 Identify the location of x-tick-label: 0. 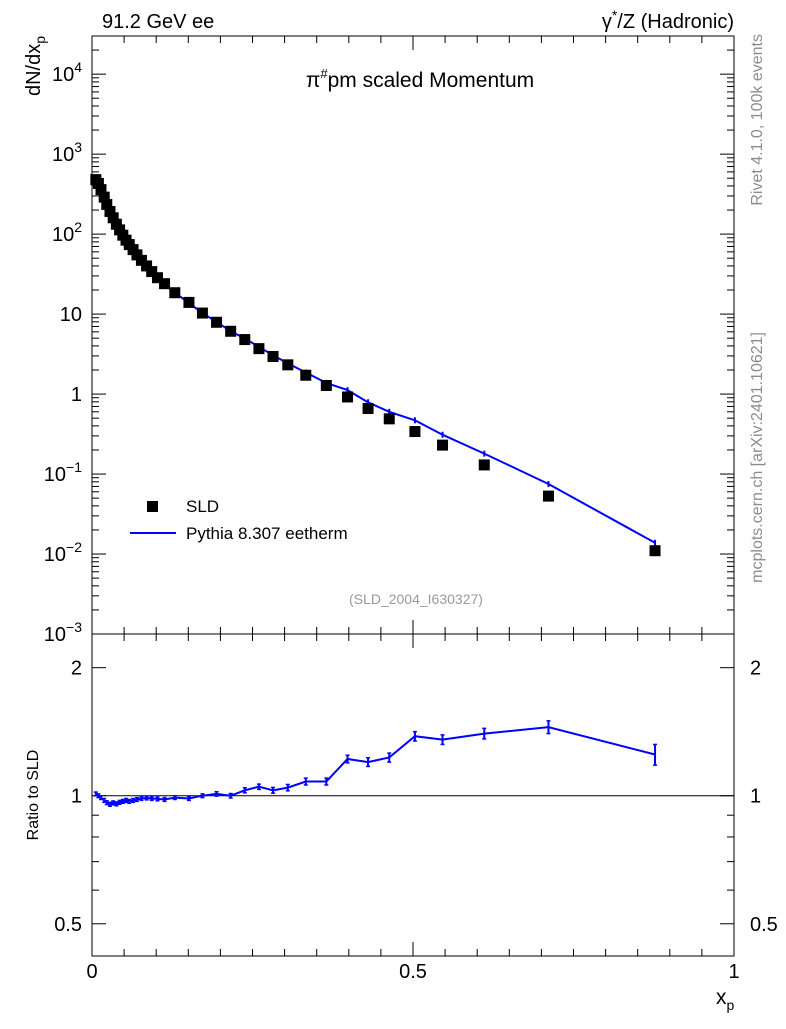
(91, 972).